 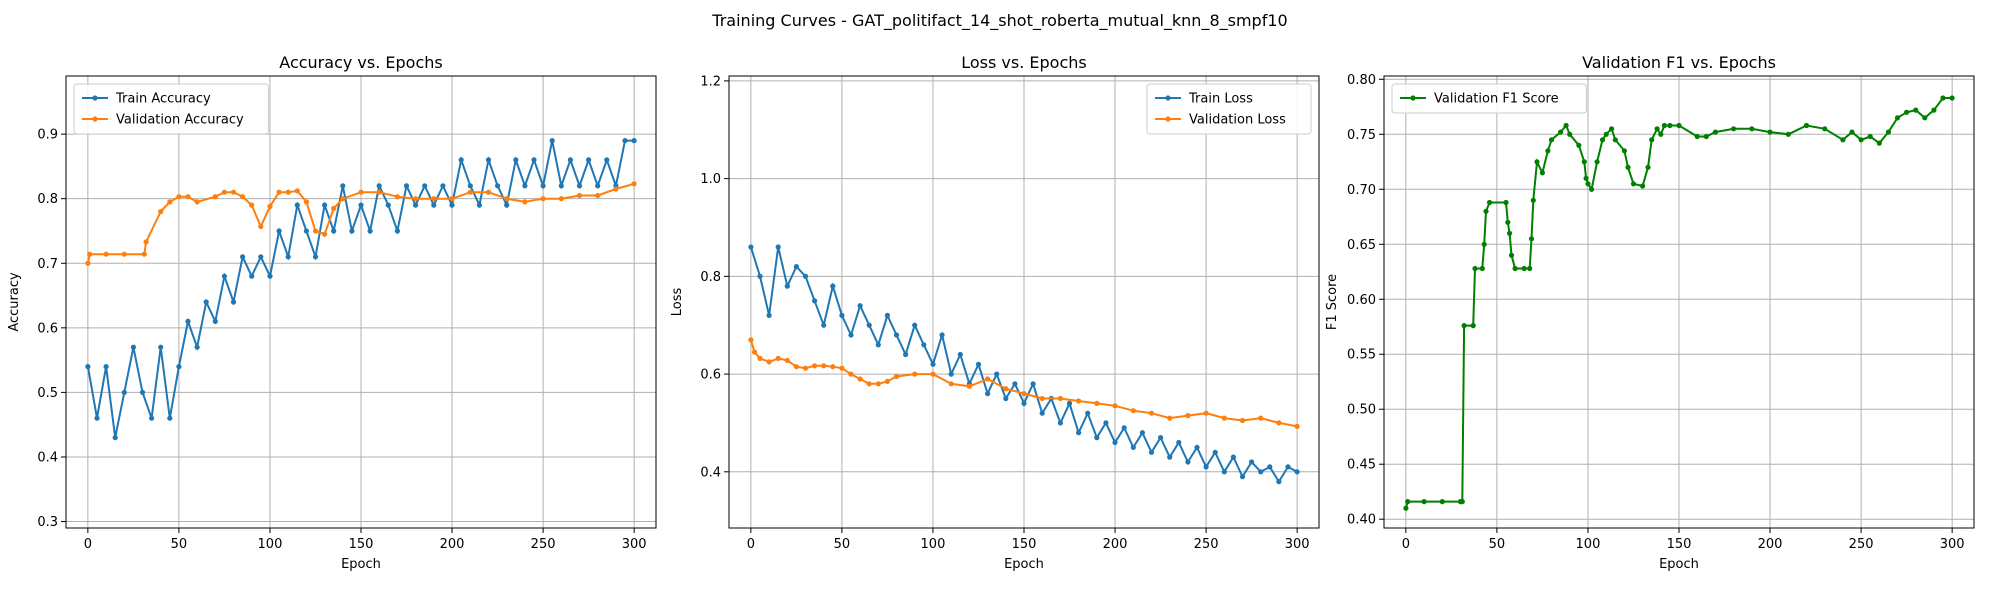 I want to click on y-axis-label: Accuracy, so click(x=14, y=302).